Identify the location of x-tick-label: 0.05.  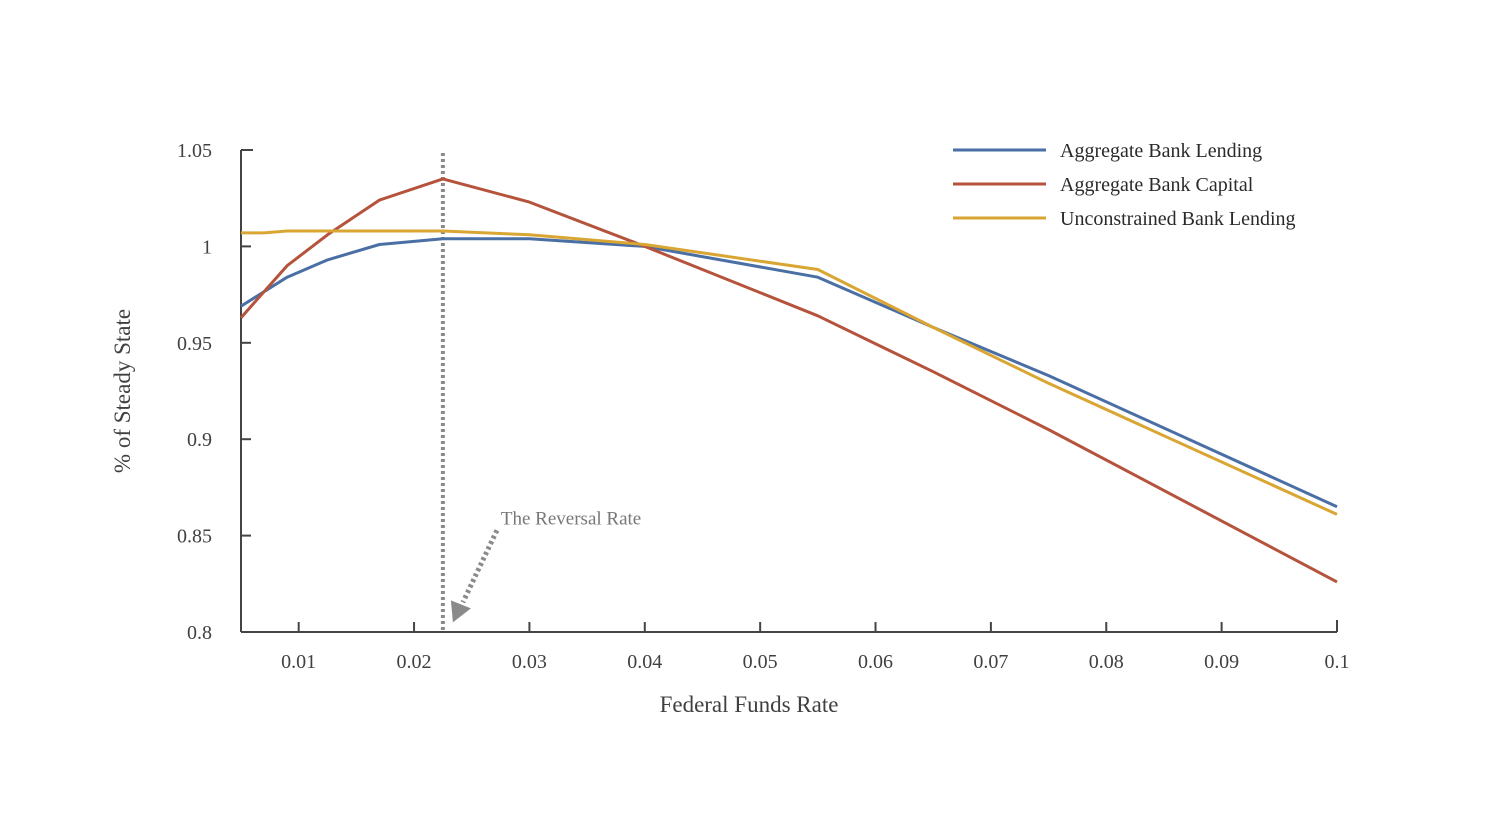
(760, 662).